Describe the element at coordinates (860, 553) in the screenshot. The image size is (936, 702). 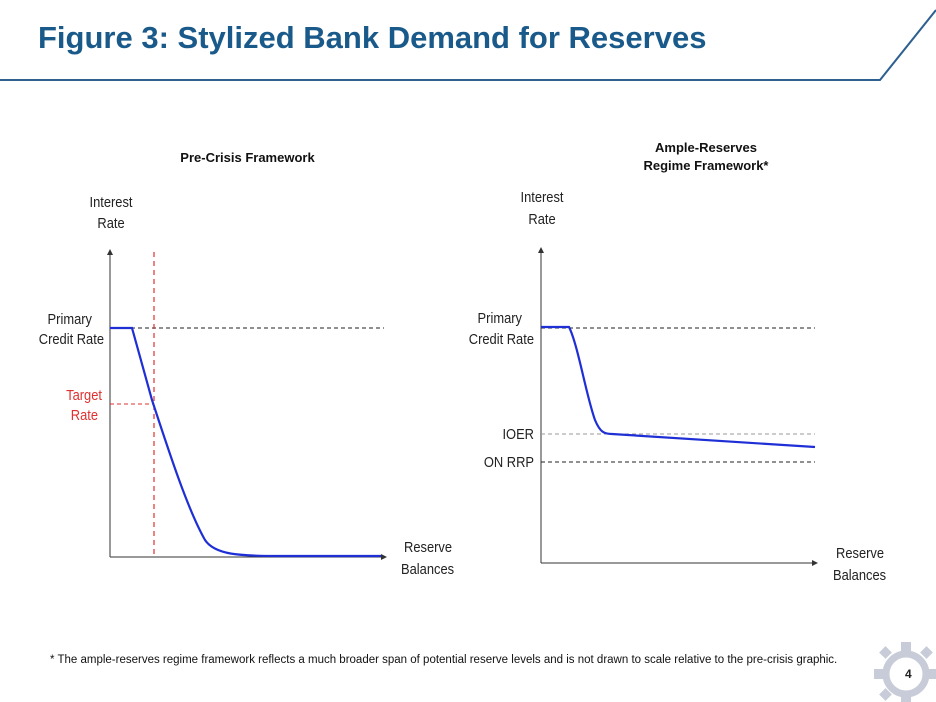
I see `right-x-axis-label-line1: Reserve` at that location.